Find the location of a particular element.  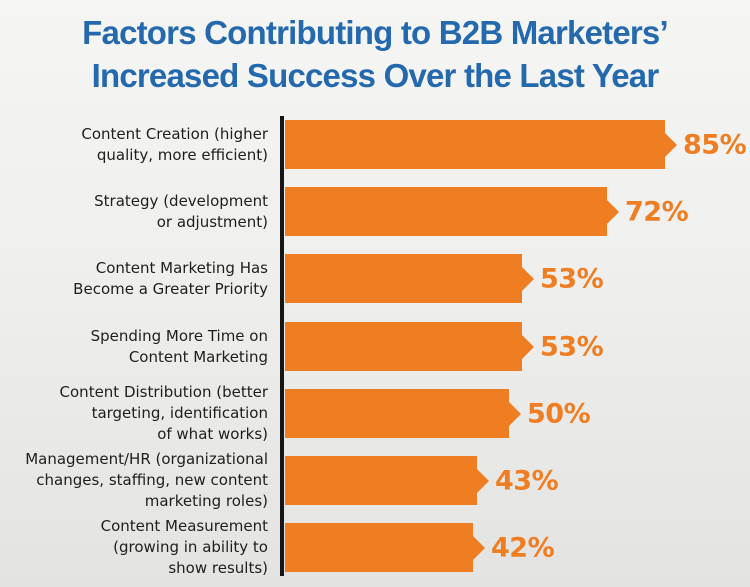

value-label: 85% is located at coordinates (715, 144).